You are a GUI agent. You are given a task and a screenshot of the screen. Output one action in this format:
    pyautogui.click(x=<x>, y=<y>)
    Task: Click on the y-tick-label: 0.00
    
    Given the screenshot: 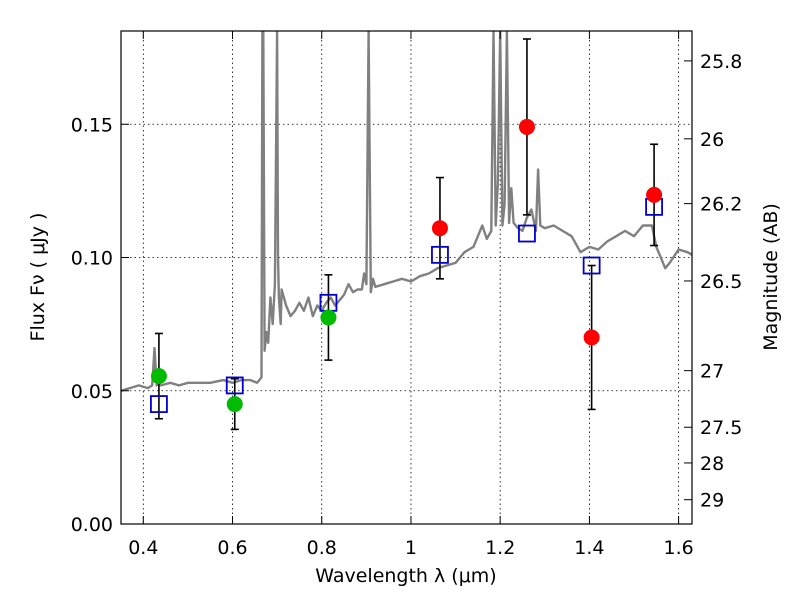 What is the action you would take?
    pyautogui.click(x=92, y=525)
    